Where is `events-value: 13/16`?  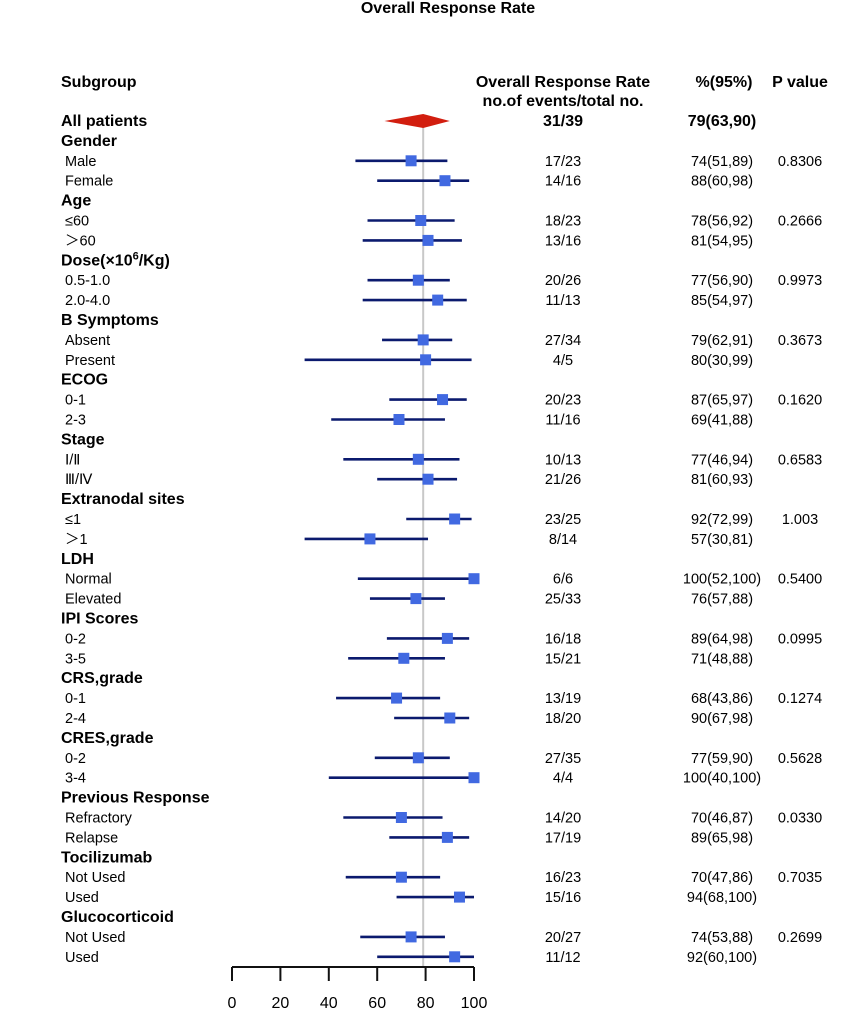 events-value: 13/16 is located at coordinates (563, 241).